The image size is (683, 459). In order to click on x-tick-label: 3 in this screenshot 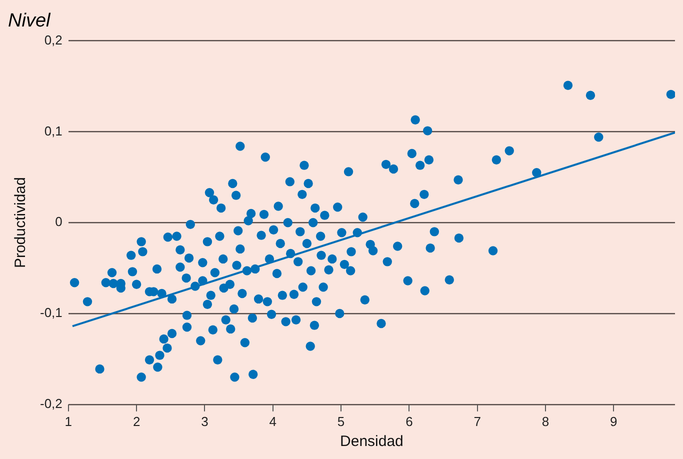, I will do `click(204, 421)`.